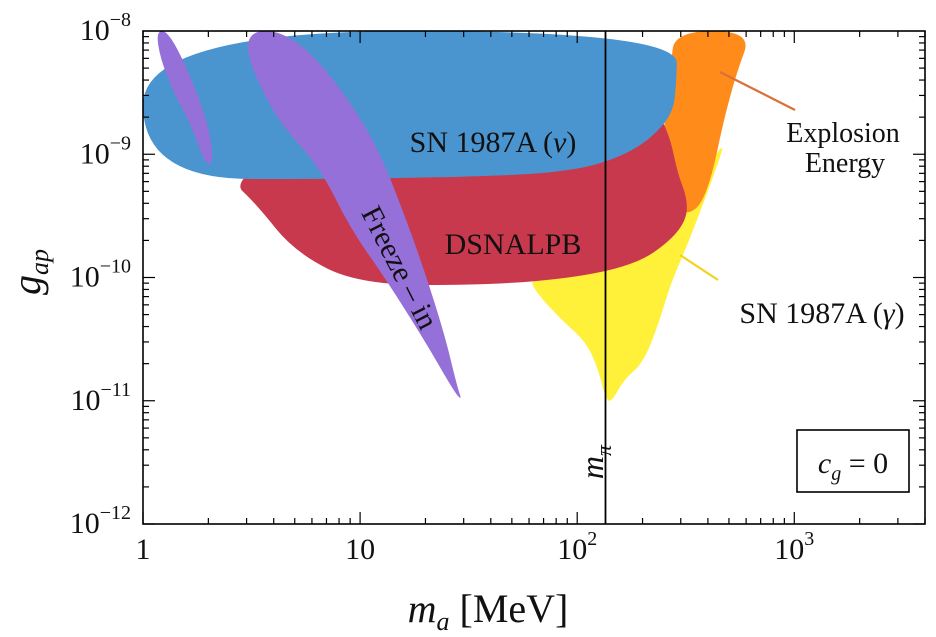 This screenshot has width=936, height=637. Describe the element at coordinates (757, 91) in the screenshot. I see `pointer-explosion-energy` at that location.